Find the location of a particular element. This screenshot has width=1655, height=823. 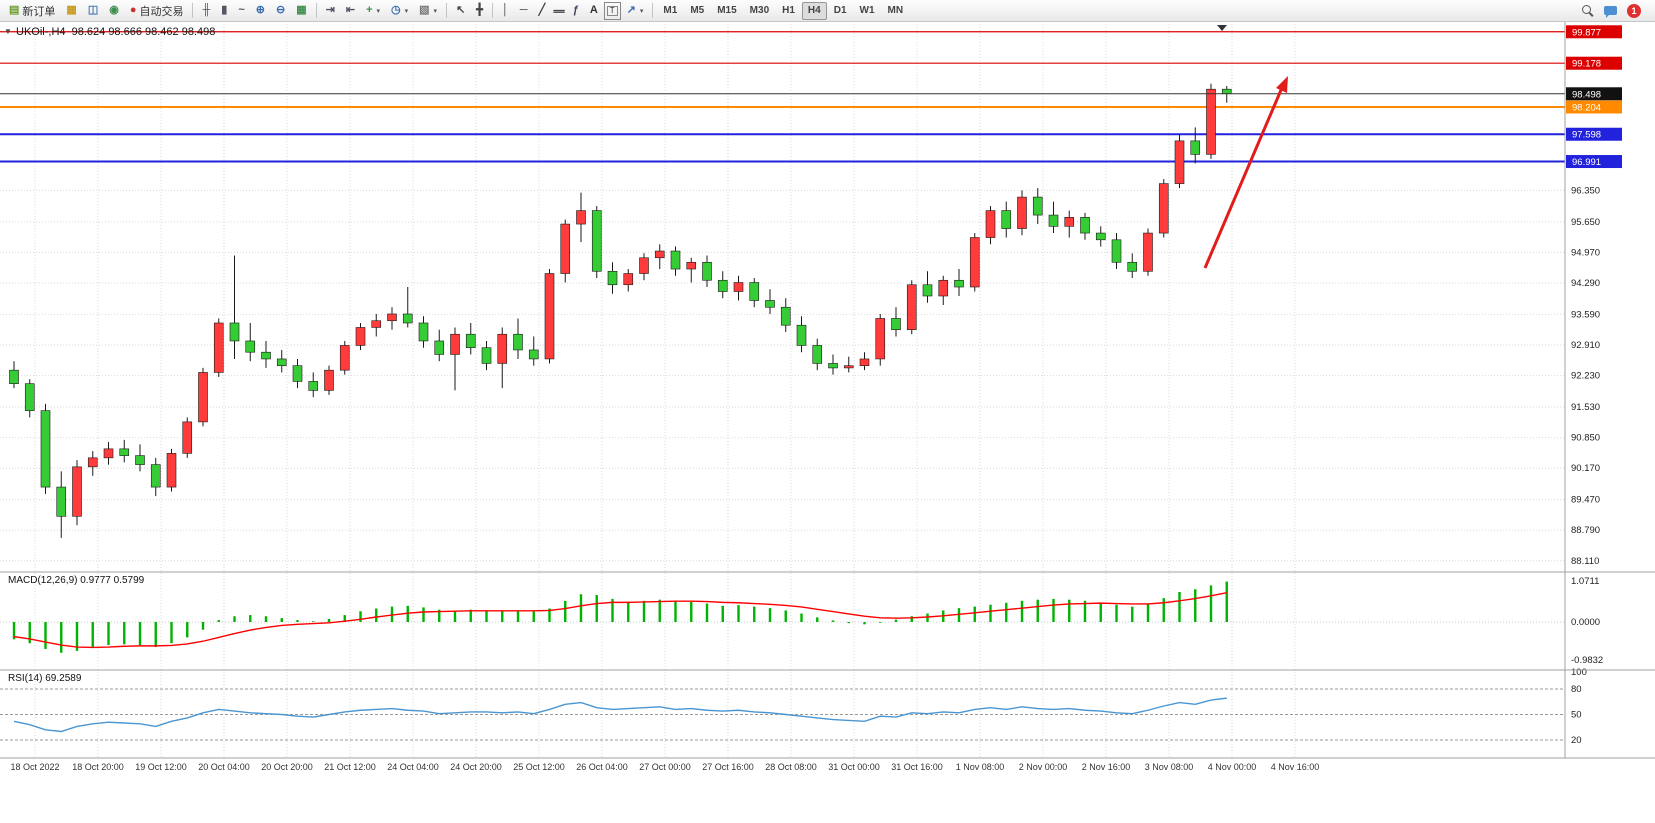

arrows-button: ↗ ▾ is located at coordinates (635, 11).